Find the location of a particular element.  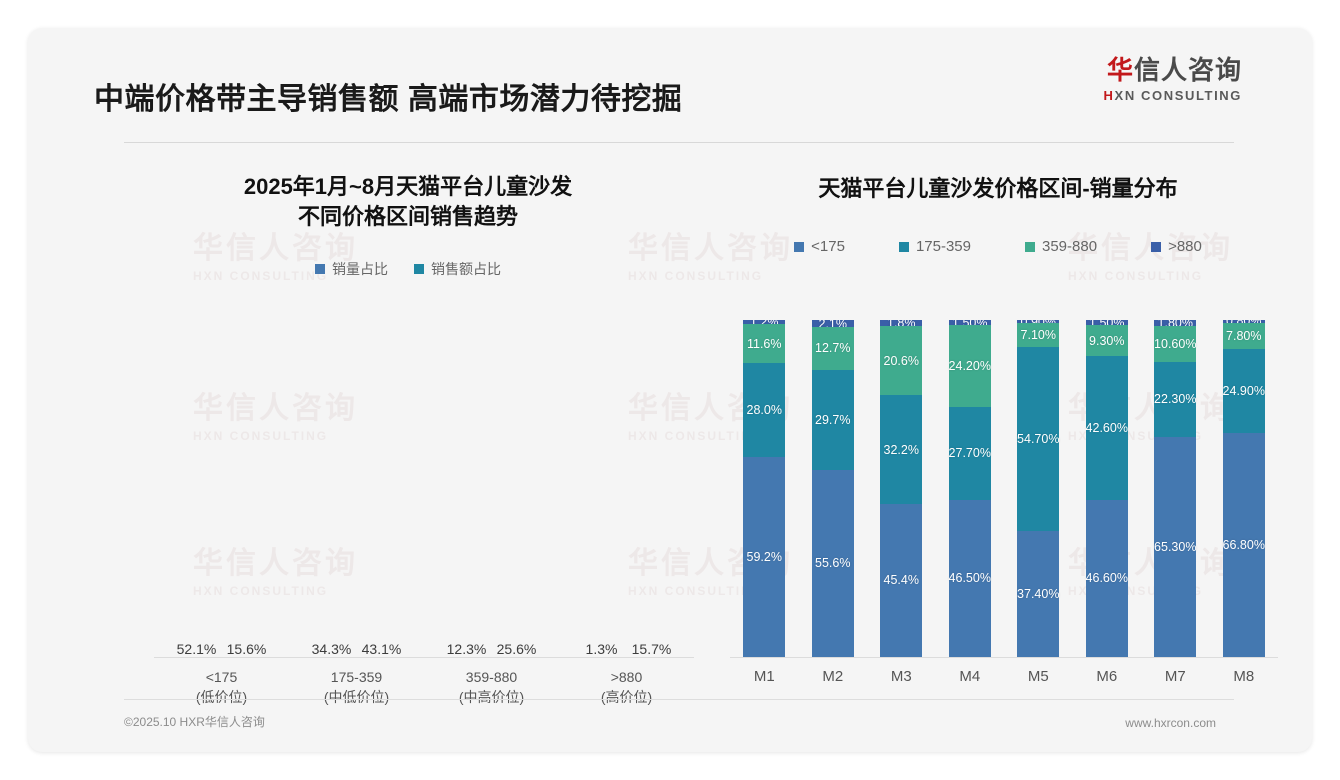

x-axis-tick: M6 is located at coordinates (1107, 676).